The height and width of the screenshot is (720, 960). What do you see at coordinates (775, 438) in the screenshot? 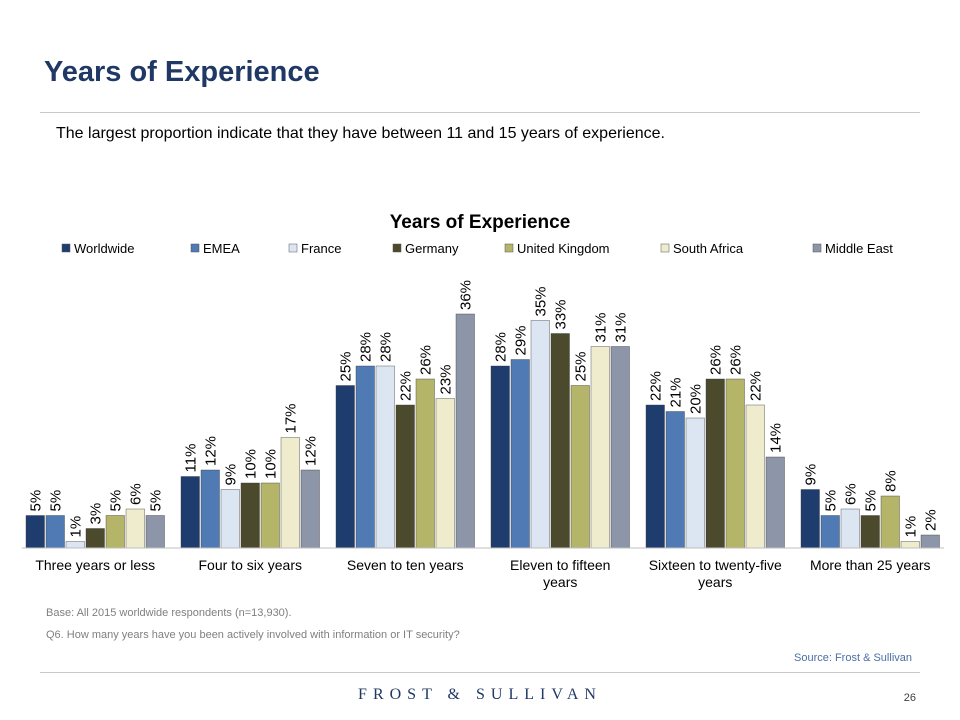
I see `data-label: 14%` at bounding box center [775, 438].